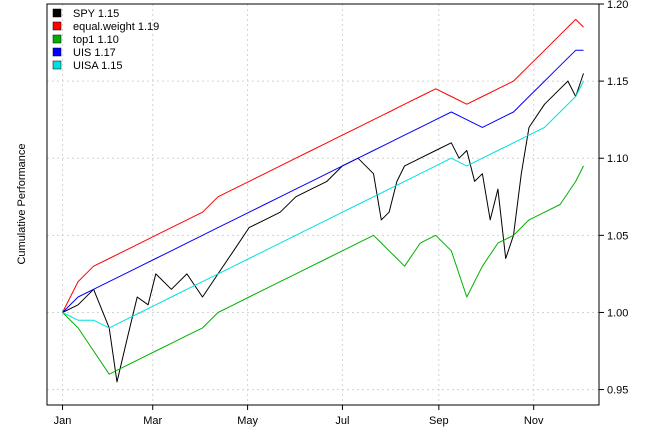  What do you see at coordinates (617, 82) in the screenshot?
I see `y-tick-label: 1.15` at bounding box center [617, 82].